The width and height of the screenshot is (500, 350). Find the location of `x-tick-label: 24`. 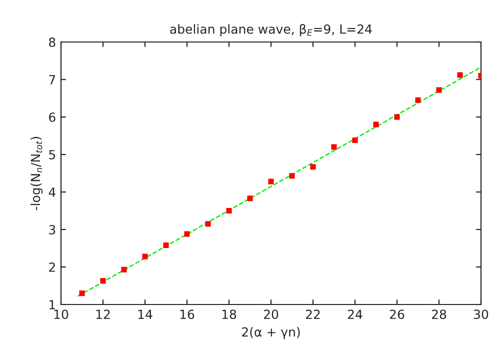

x-tick-label: 24 is located at coordinates (355, 314).